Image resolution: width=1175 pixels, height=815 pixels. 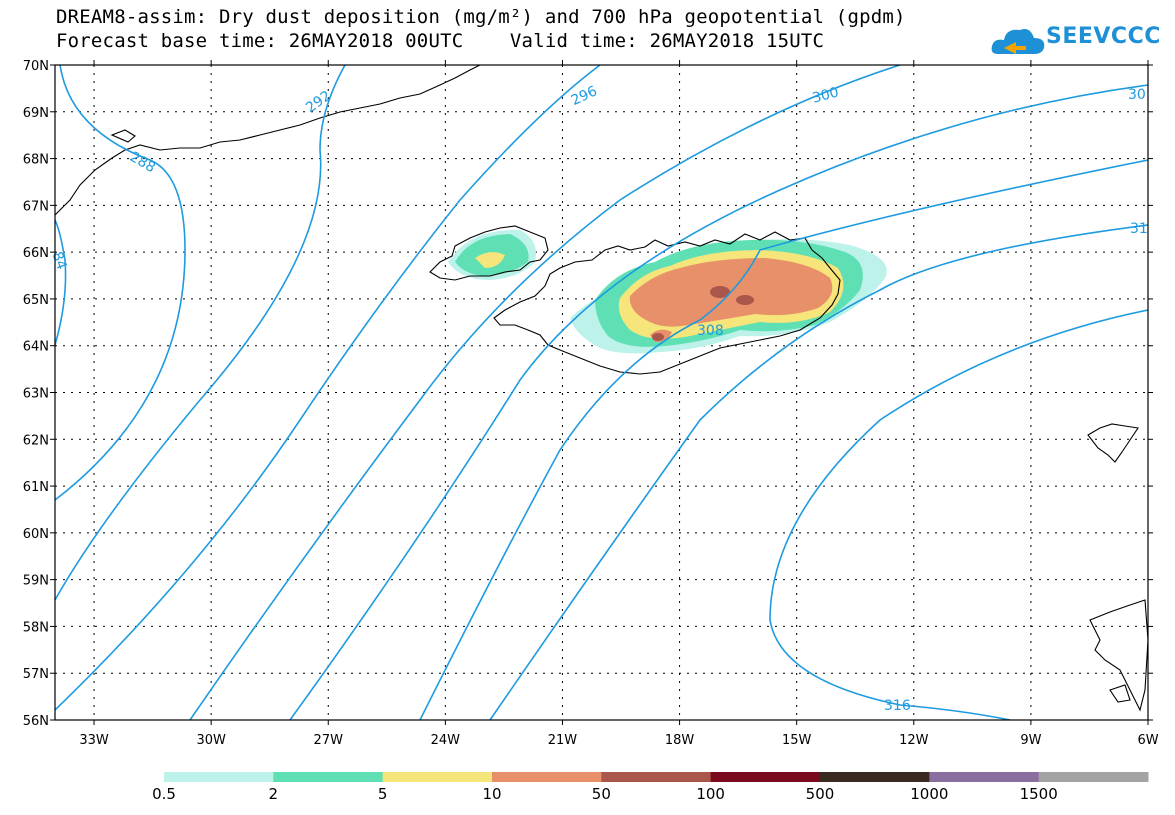 What do you see at coordinates (274, 794) in the screenshot?
I see `legend-label: 2` at bounding box center [274, 794].